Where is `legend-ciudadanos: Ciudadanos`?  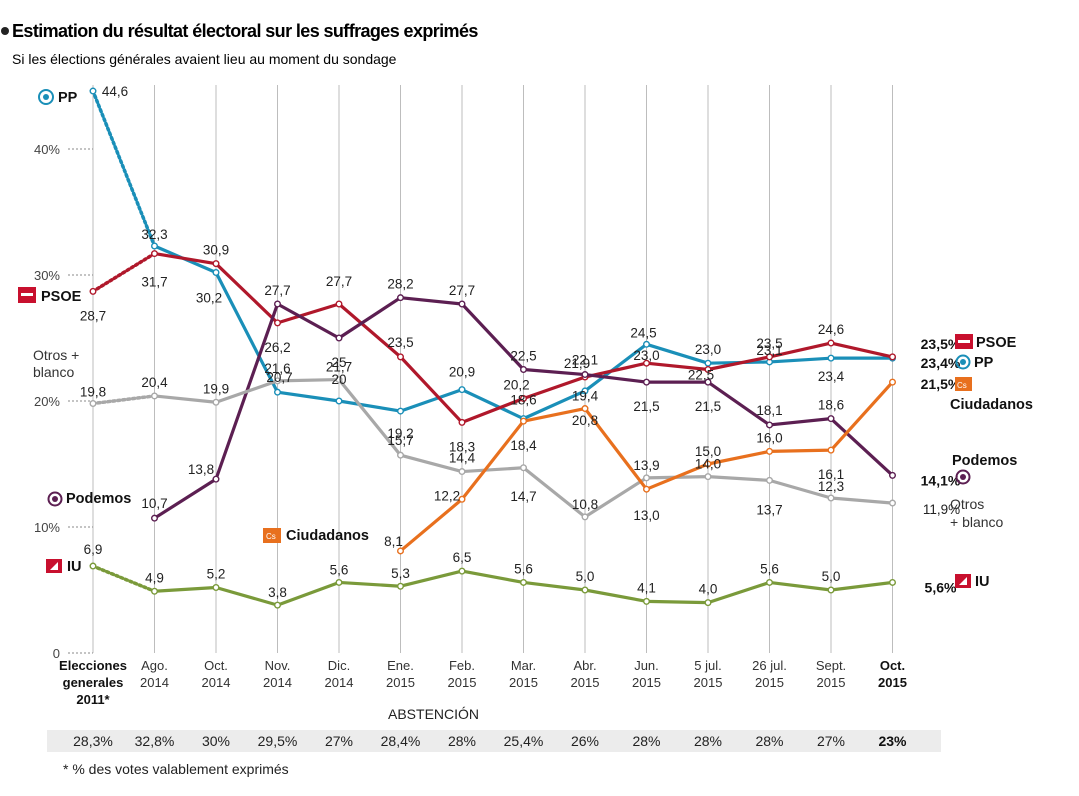 legend-ciudadanos: Ciudadanos is located at coordinates (327, 536).